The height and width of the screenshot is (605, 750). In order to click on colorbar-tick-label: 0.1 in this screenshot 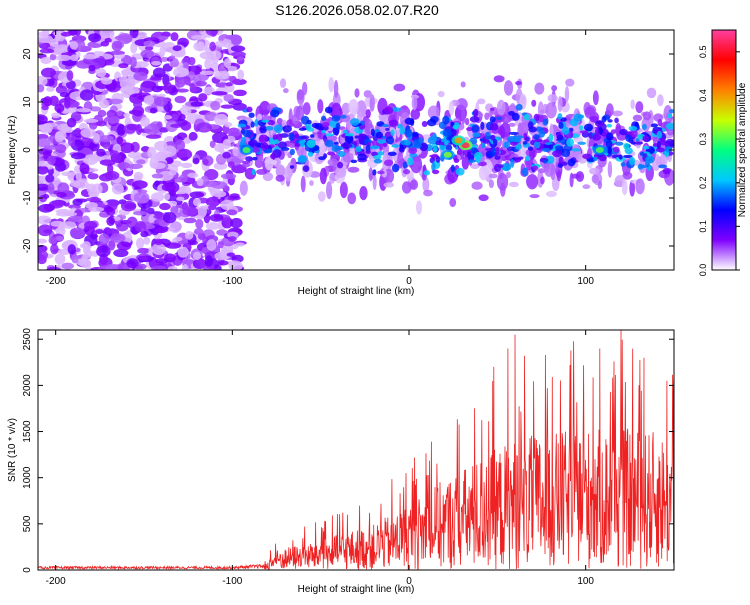, I will do `click(703, 226)`.